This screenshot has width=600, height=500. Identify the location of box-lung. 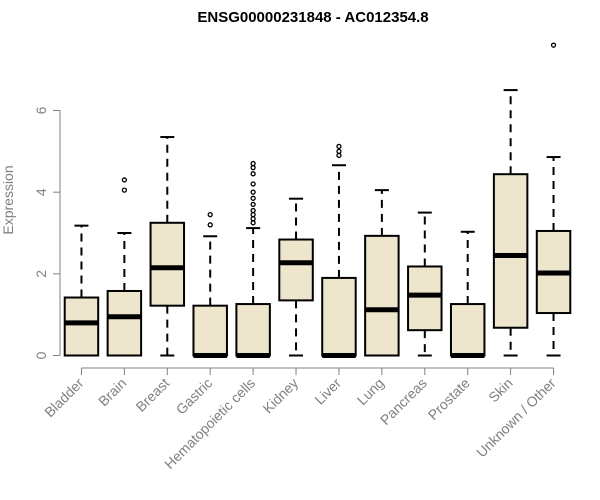
(382, 273).